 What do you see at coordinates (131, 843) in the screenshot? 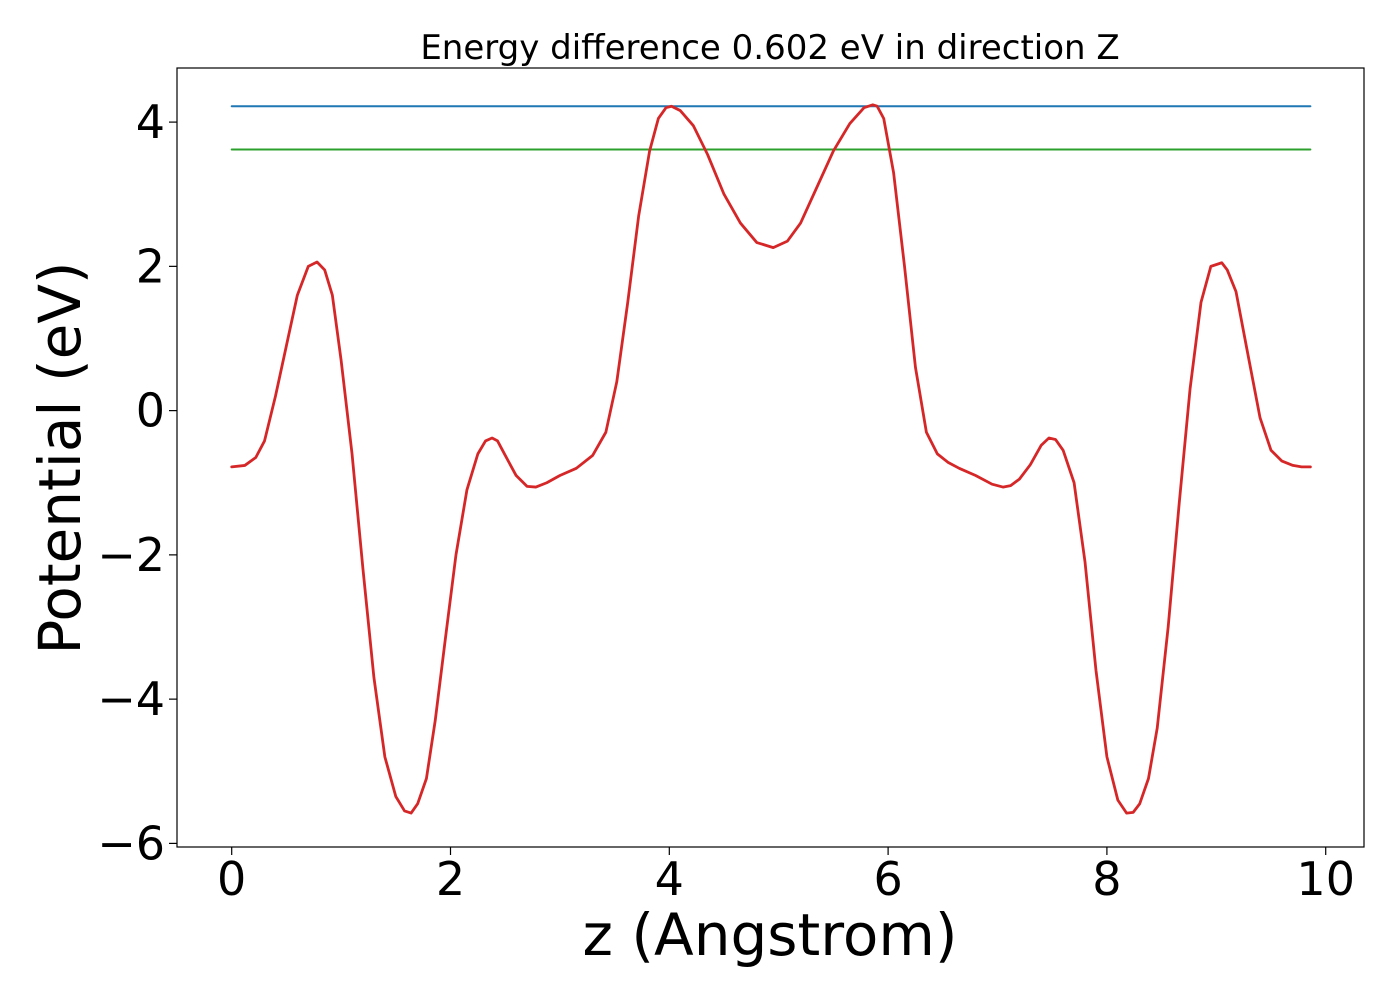
I see `y-tick-label: −6` at bounding box center [131, 843].